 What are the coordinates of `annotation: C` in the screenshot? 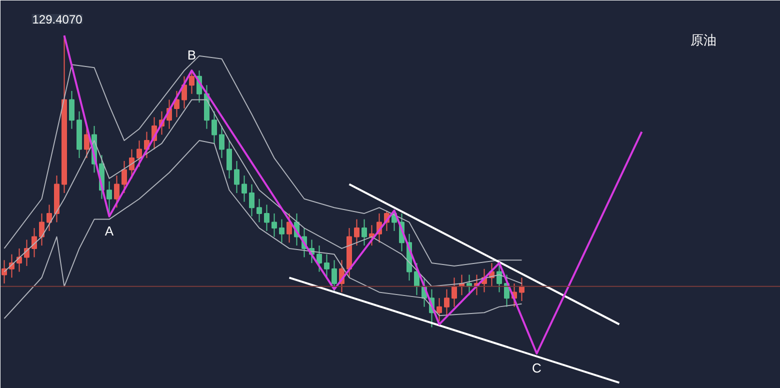 It's located at (537, 368).